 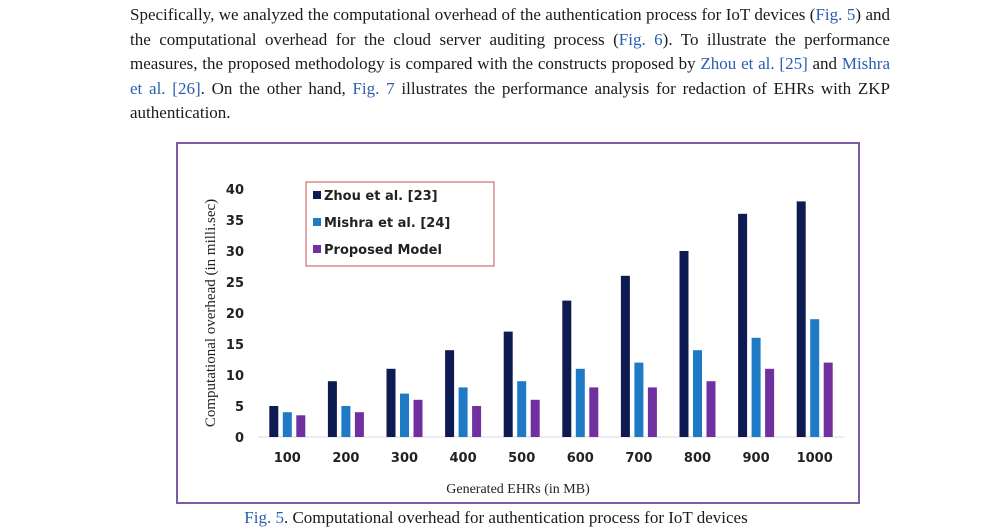 I want to click on x-tick-label: 600, so click(x=580, y=458).